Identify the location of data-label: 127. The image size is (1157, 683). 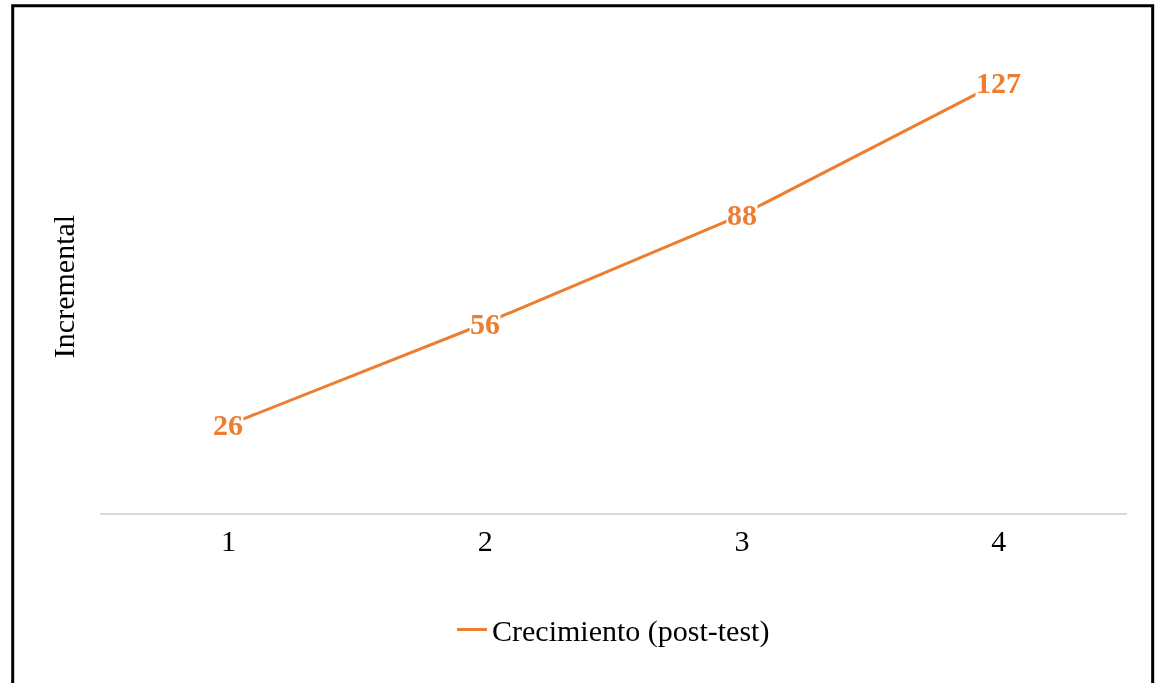
(998, 82).